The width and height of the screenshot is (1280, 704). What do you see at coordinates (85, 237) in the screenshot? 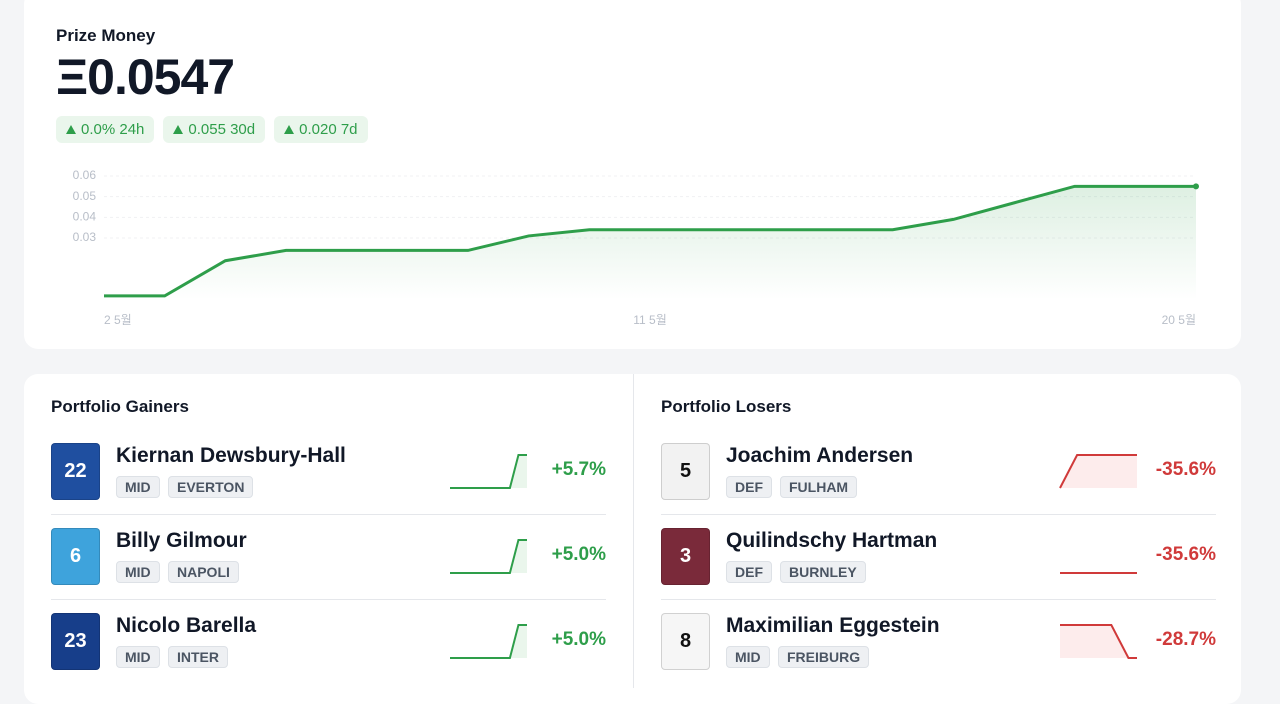
I see `y-tick-label: 0.03` at bounding box center [85, 237].